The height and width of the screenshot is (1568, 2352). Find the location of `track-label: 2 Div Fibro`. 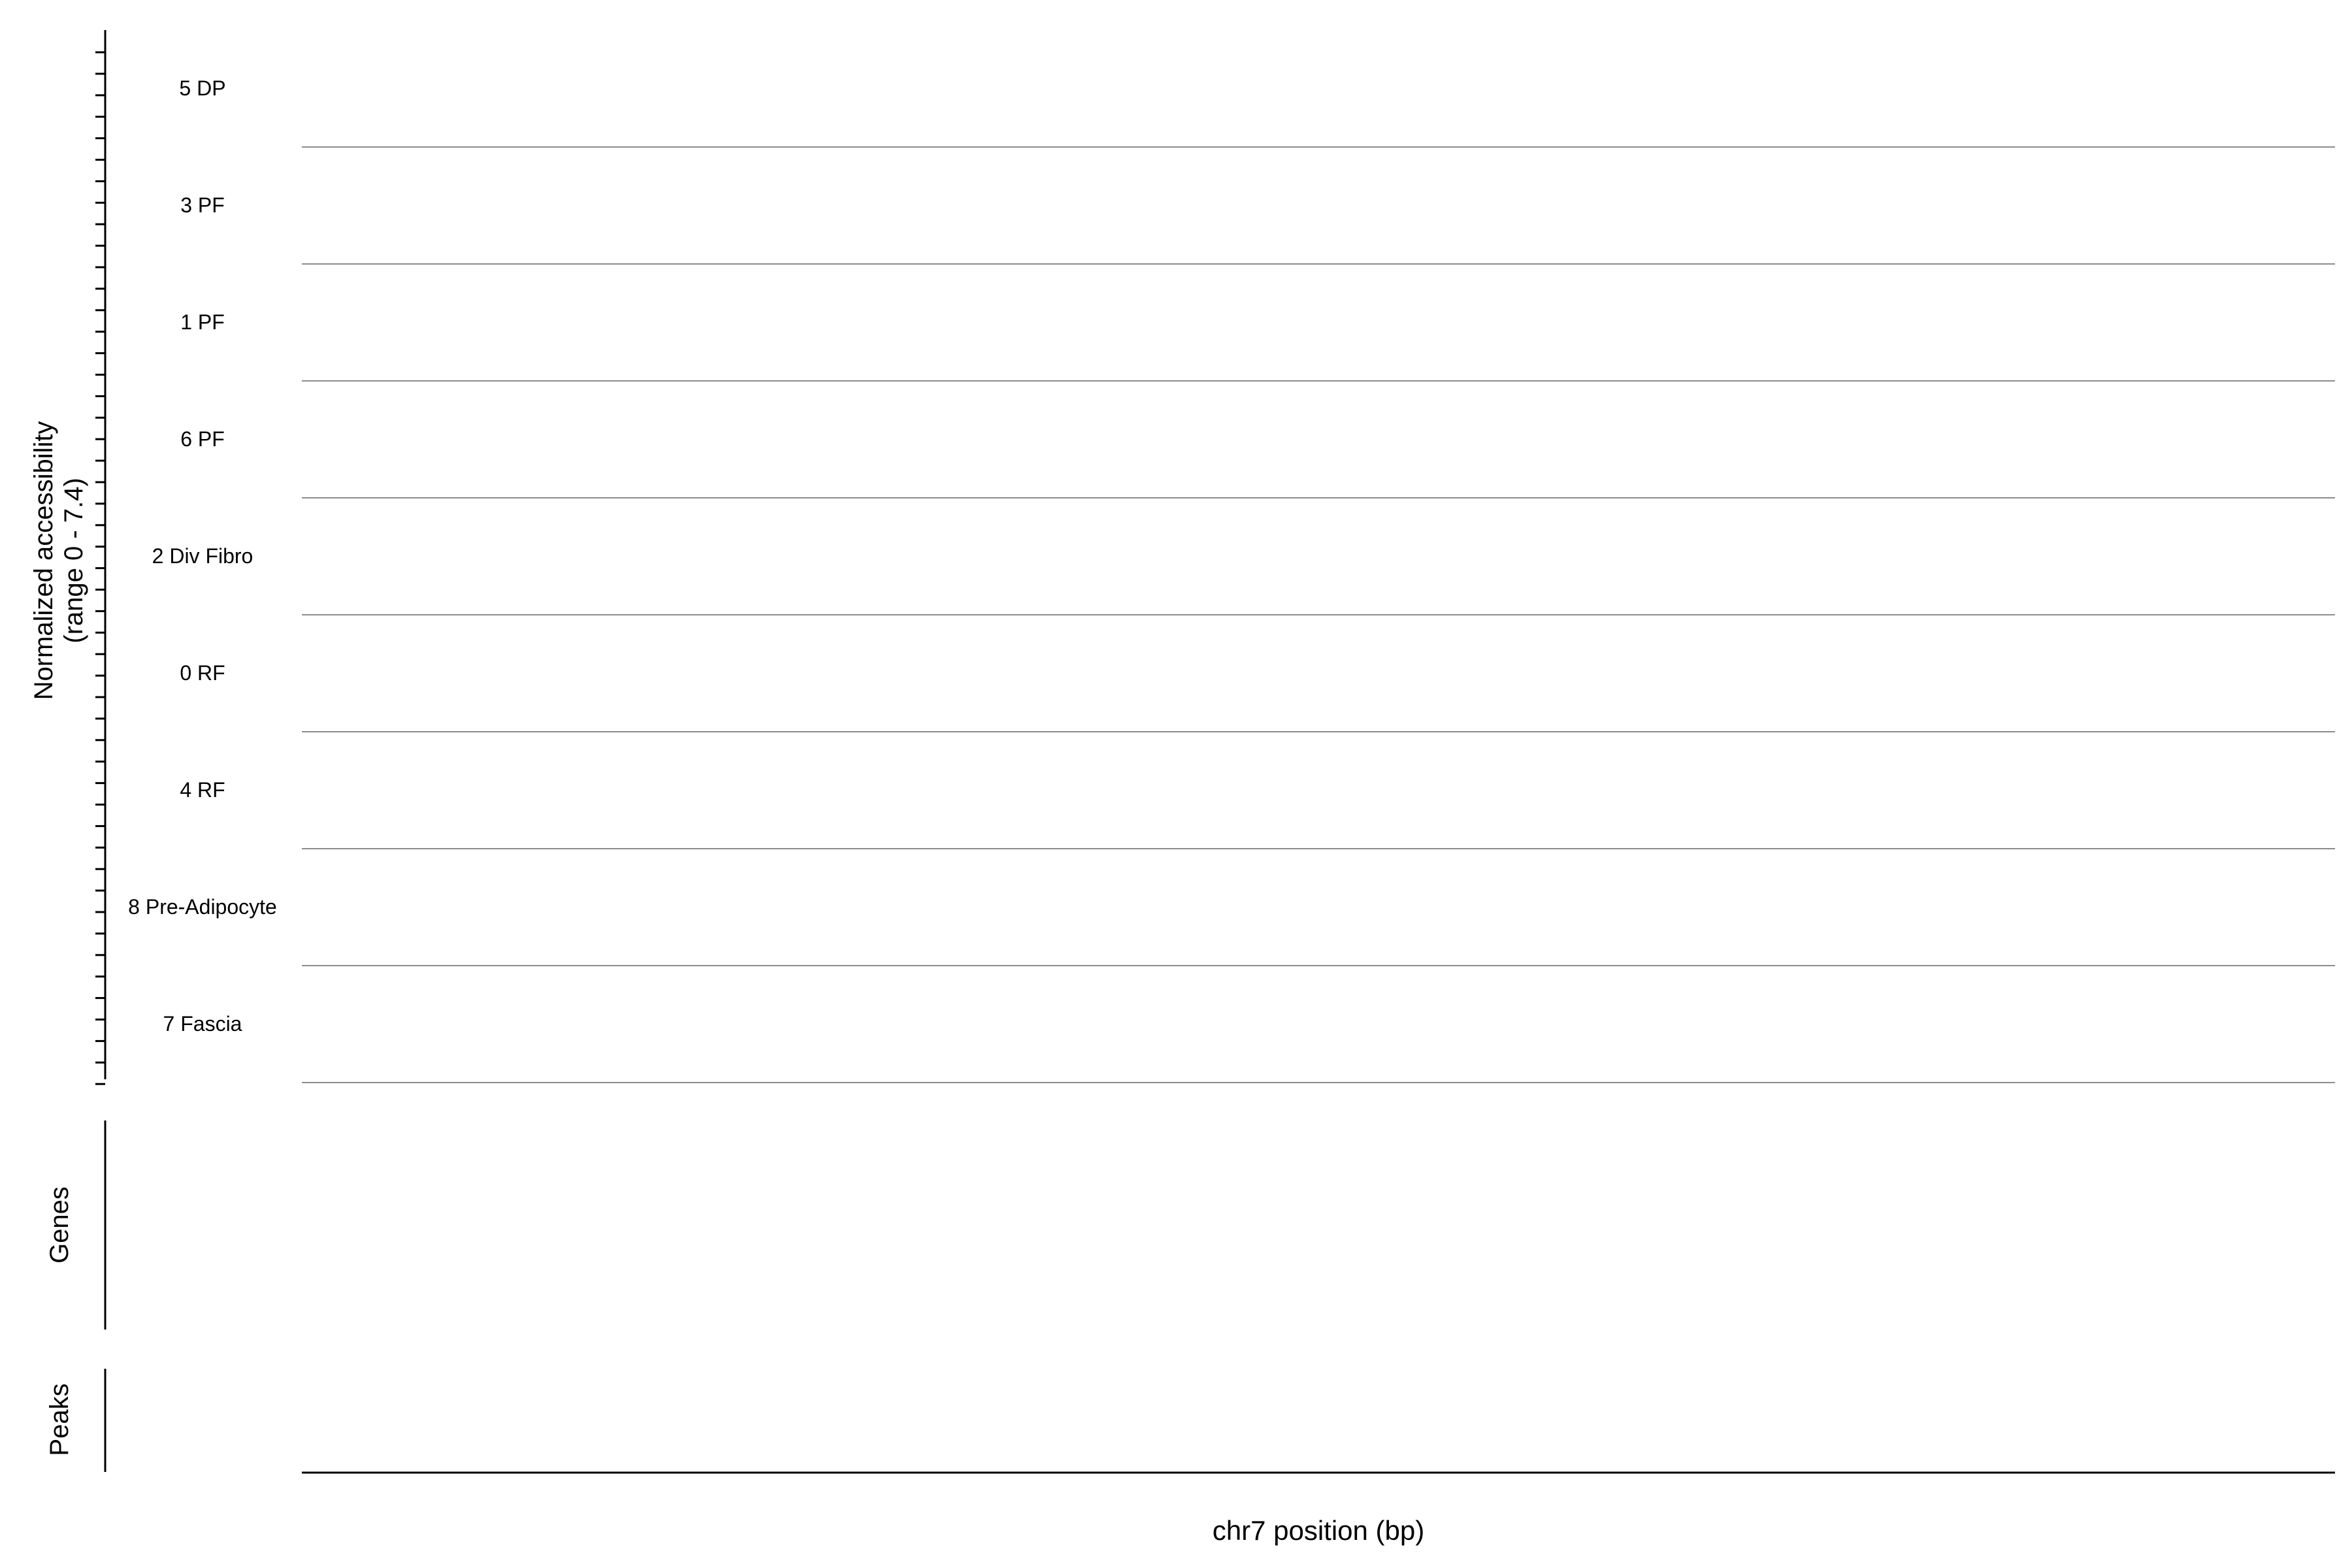

track-label: 2 Div Fibro is located at coordinates (202, 556).